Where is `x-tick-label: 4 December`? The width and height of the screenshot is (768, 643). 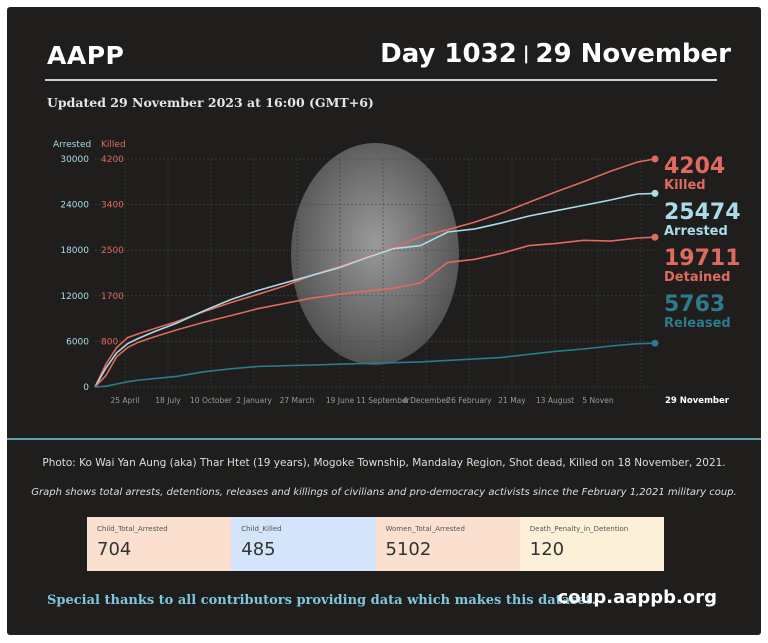 x-tick-label: 4 December is located at coordinates (426, 400).